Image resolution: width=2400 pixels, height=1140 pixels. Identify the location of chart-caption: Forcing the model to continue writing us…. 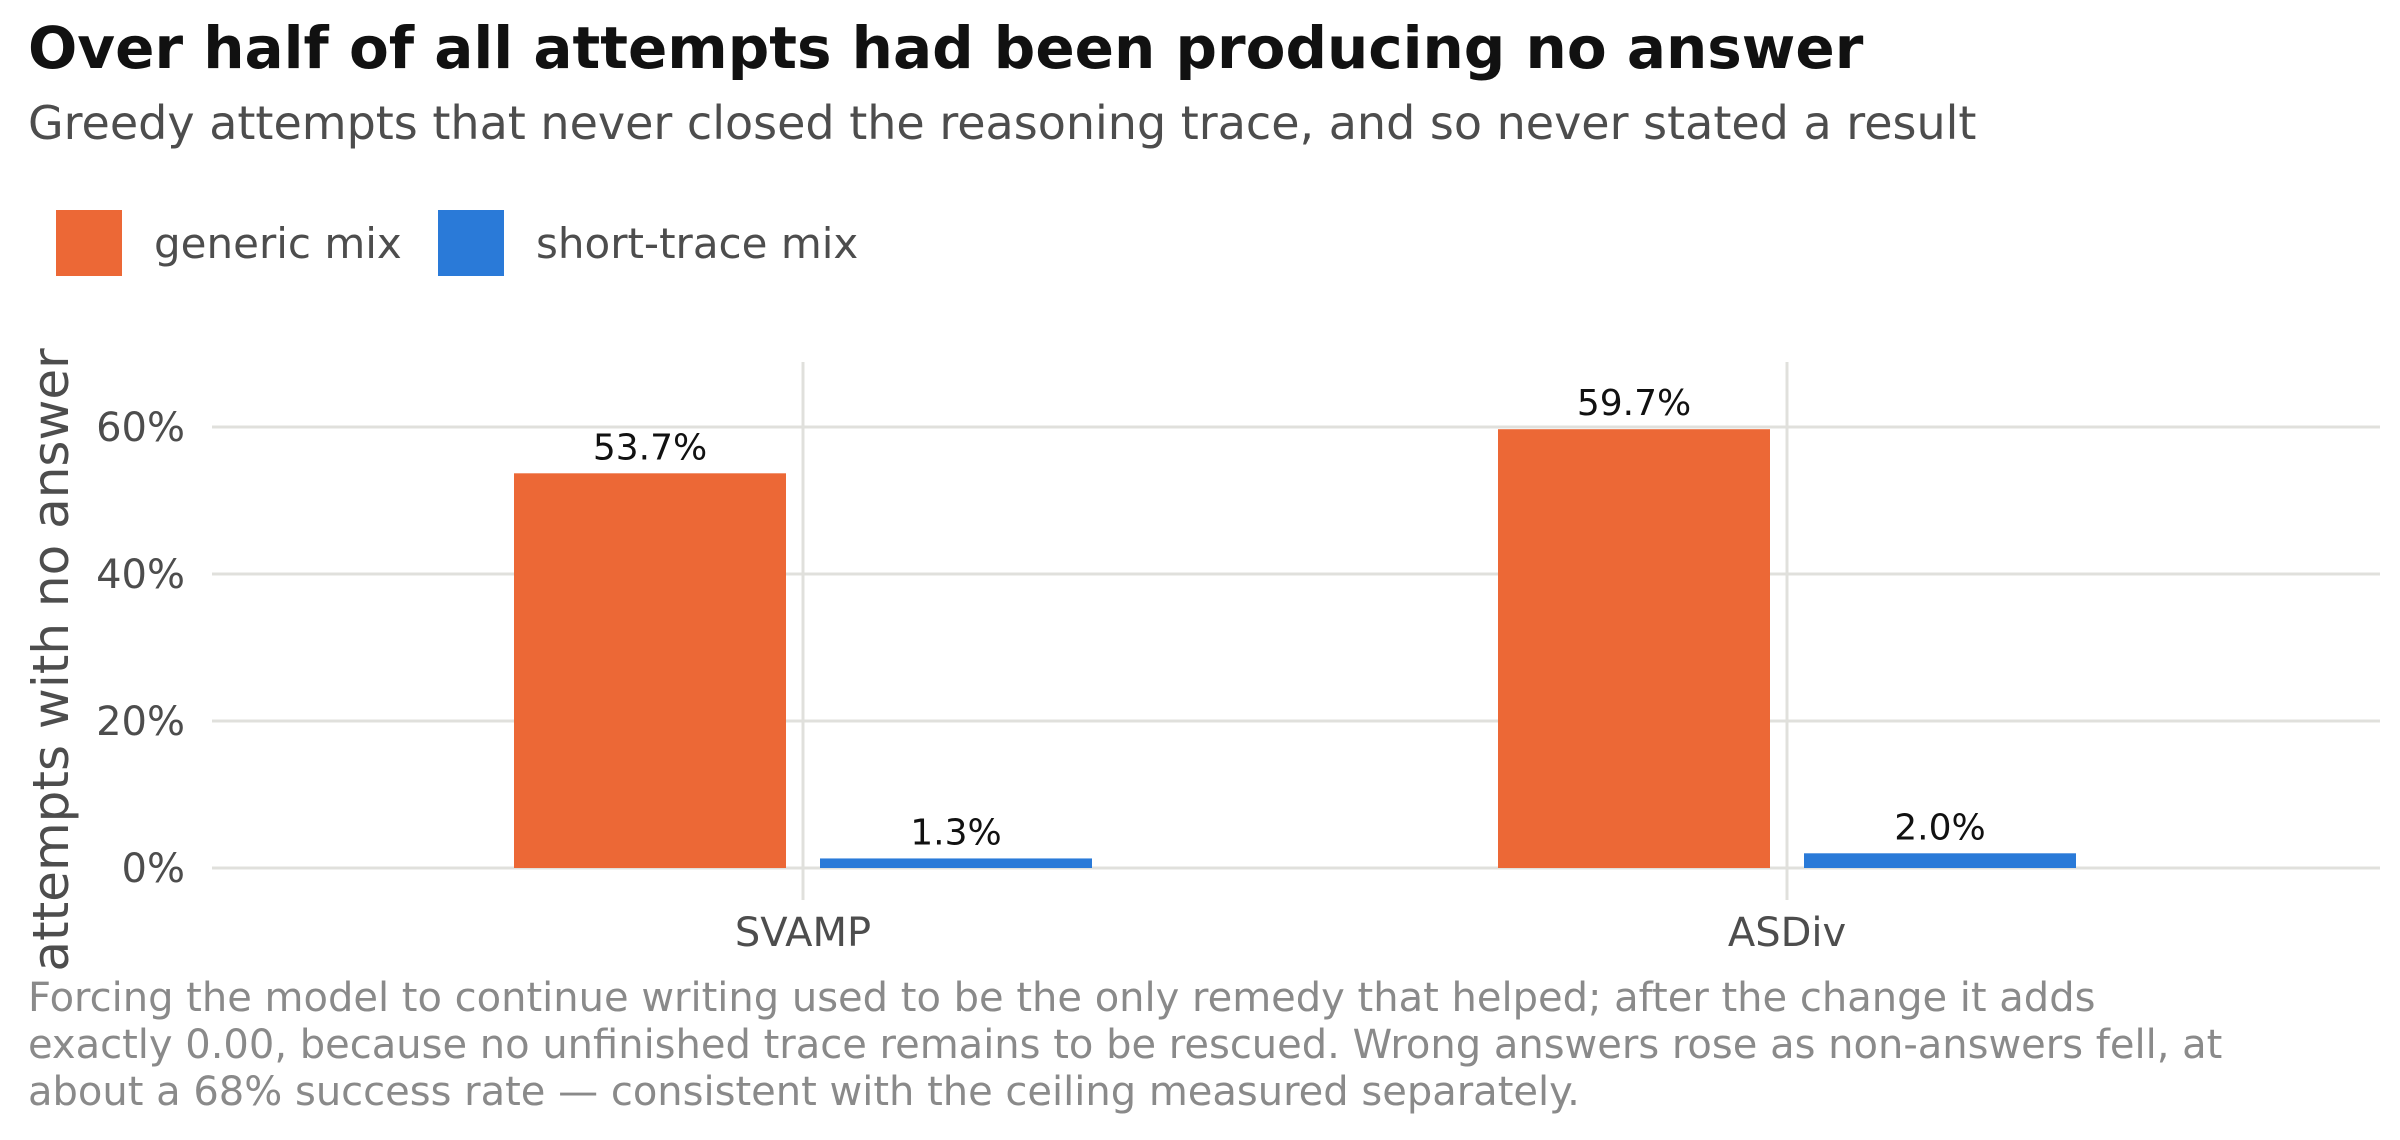
(1125, 1045).